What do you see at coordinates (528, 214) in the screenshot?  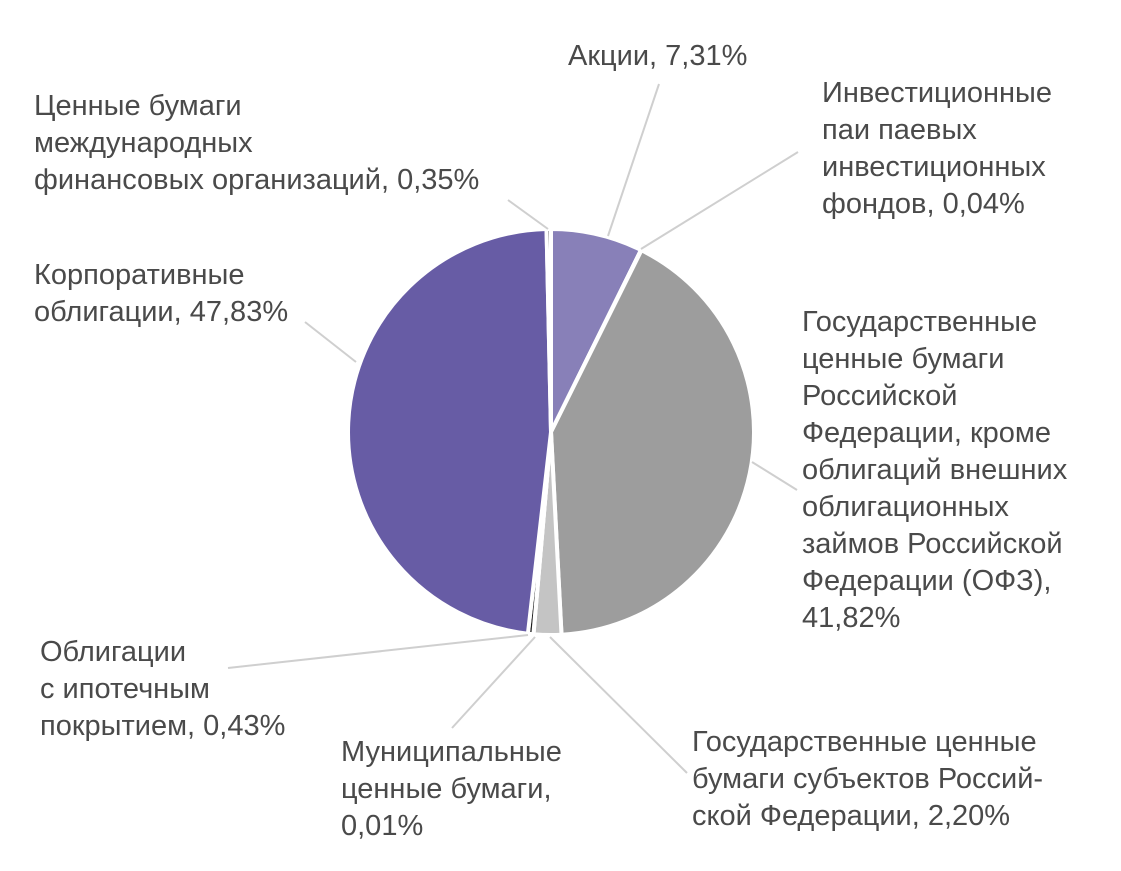 I see `leader-line-intl` at bounding box center [528, 214].